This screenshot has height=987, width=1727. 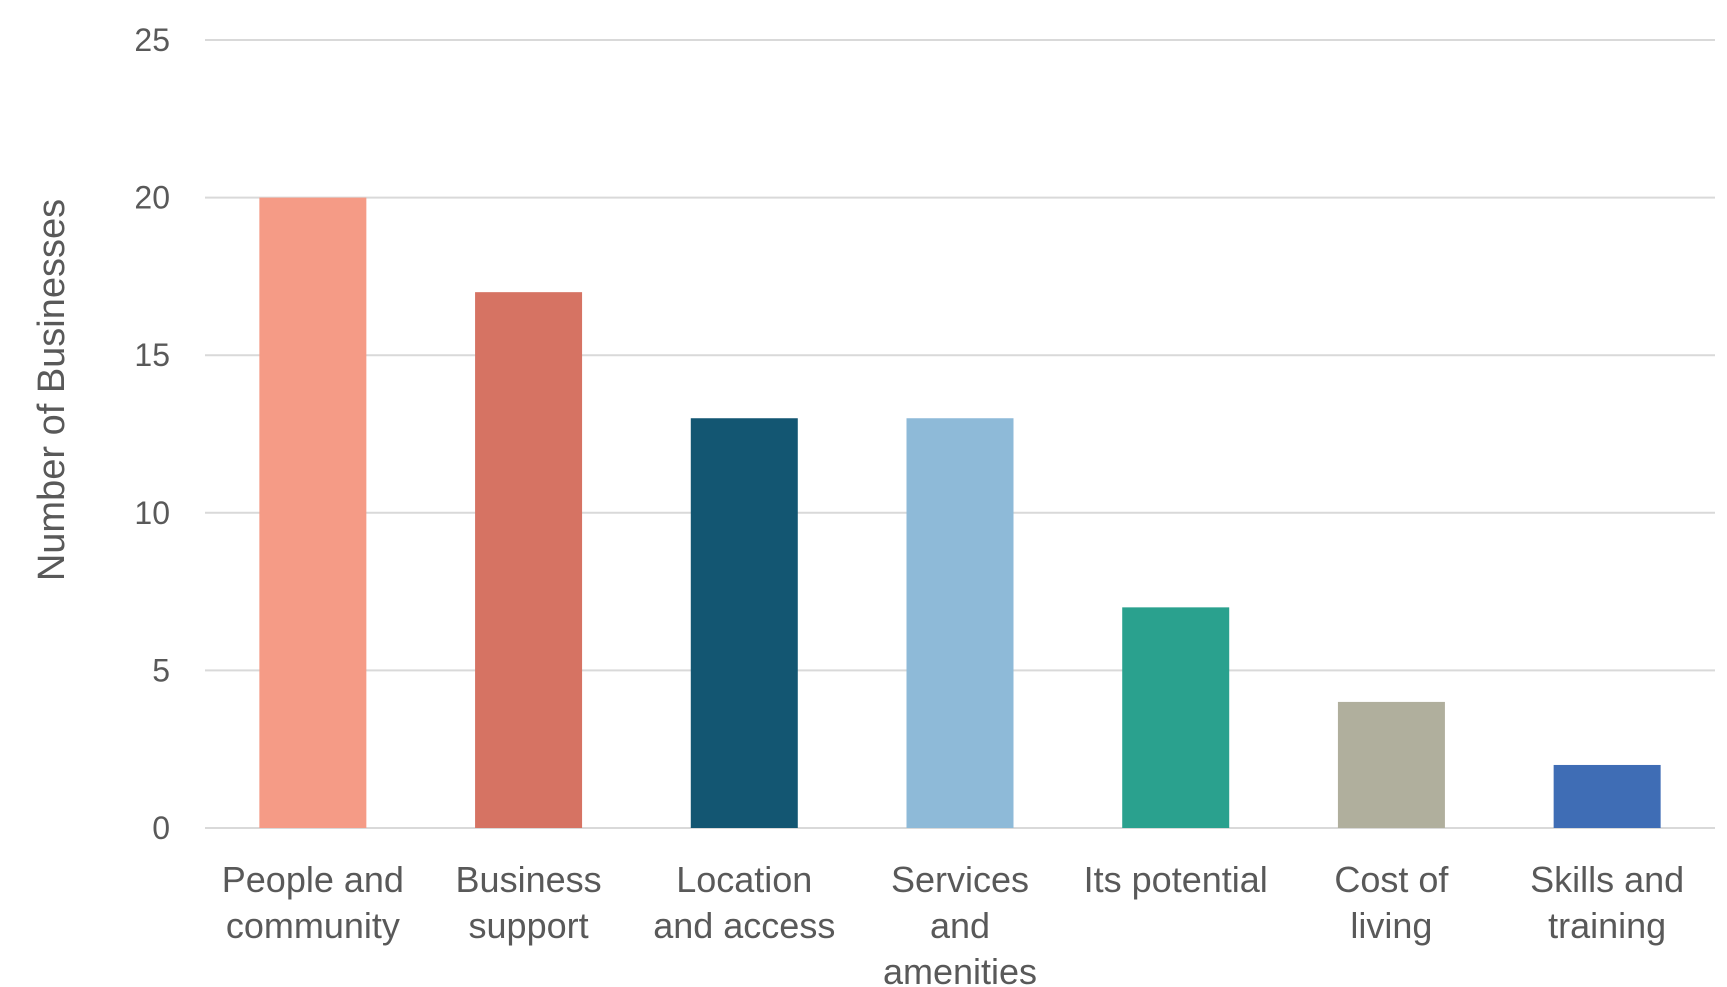 I want to click on x-category-label: Location and access, so click(x=744, y=902).